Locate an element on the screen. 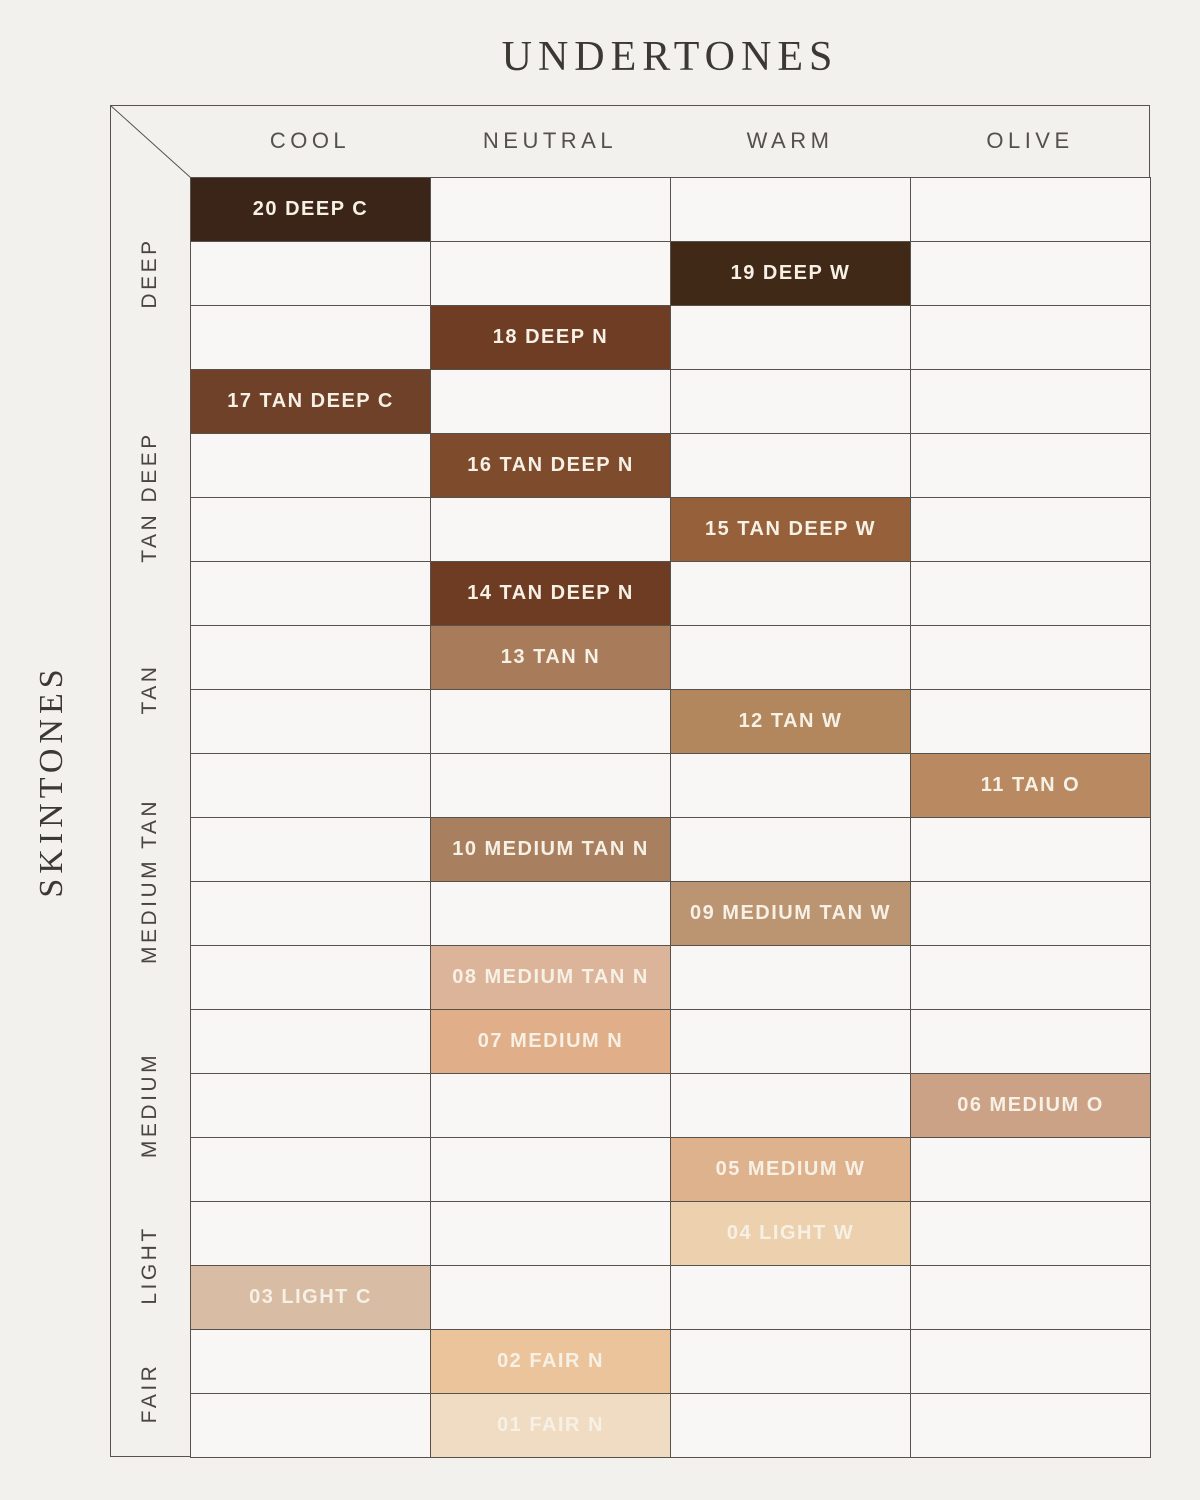 This screenshot has width=1200, height=1500. shade-cell-17-tan-deep-c: 17 TAN DEEP C is located at coordinates (311, 402).